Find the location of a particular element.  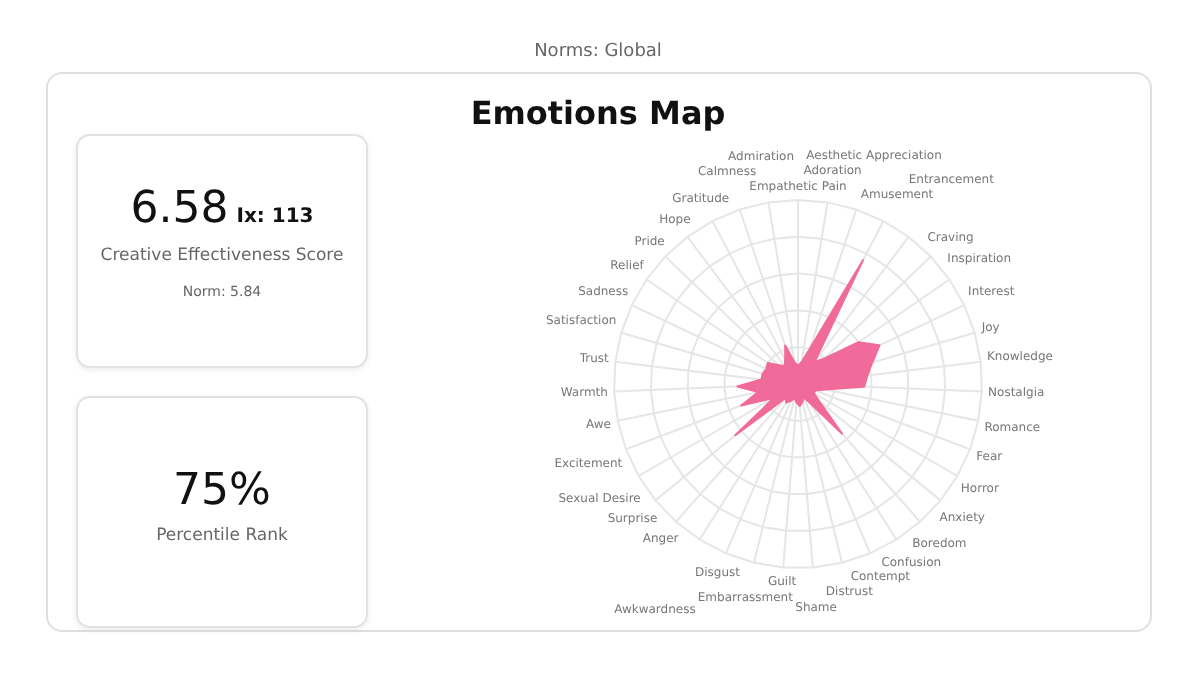

text: Norms: Global is located at coordinates (598, 52).